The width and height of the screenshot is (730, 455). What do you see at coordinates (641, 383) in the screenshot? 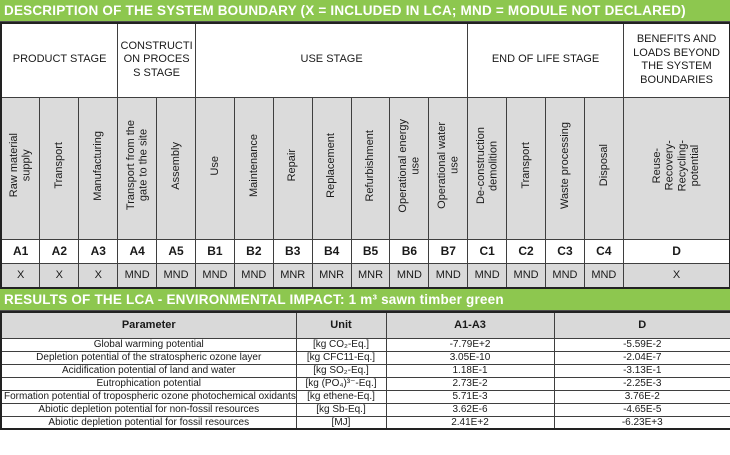
I see `d-value-cell: -2.25E-3` at bounding box center [641, 383].